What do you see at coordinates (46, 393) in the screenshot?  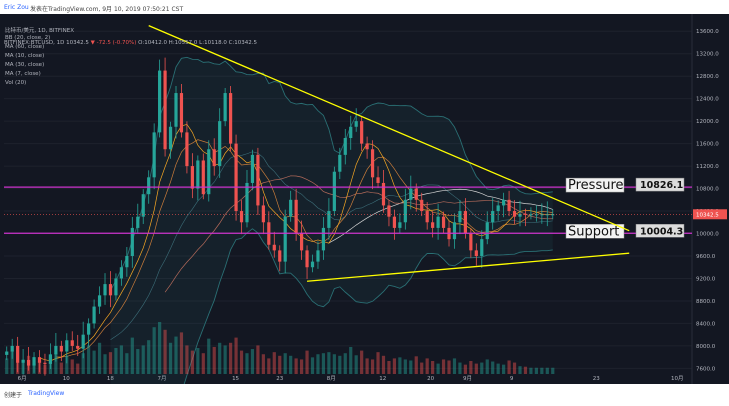 I see `tradingview-logo: TradingView` at bounding box center [46, 393].